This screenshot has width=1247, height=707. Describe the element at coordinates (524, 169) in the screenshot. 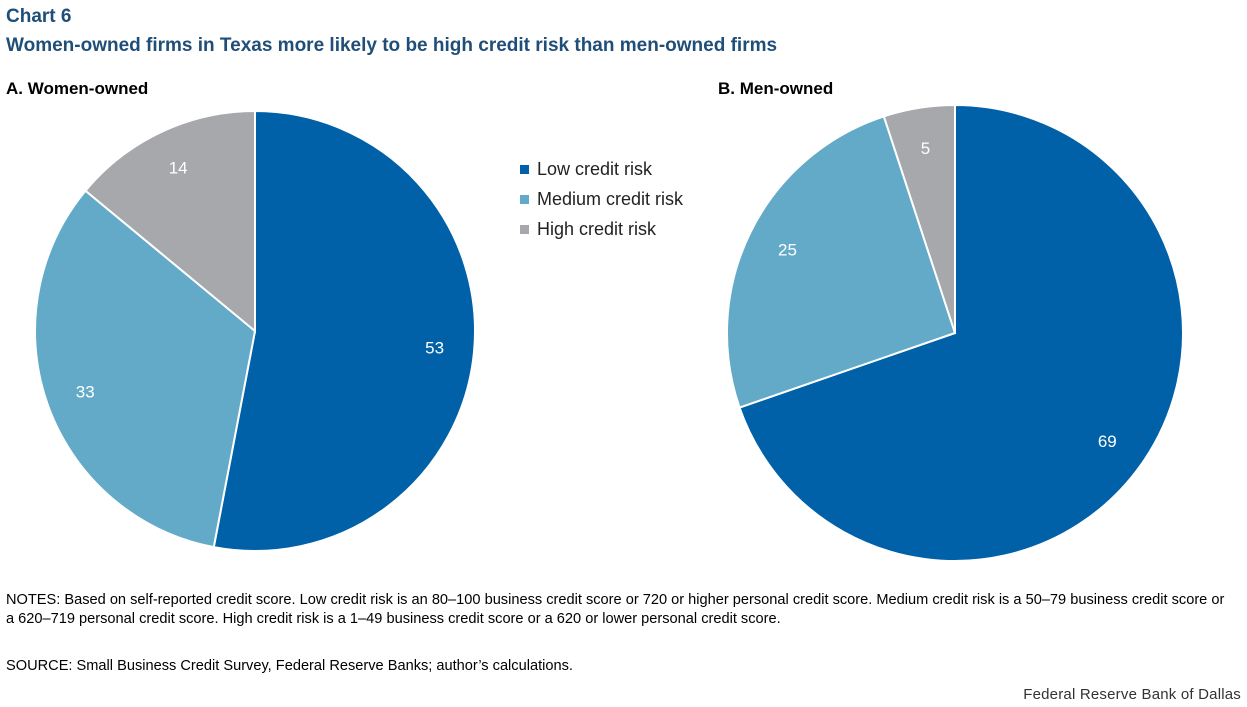

I see `legend-swatch-low` at that location.